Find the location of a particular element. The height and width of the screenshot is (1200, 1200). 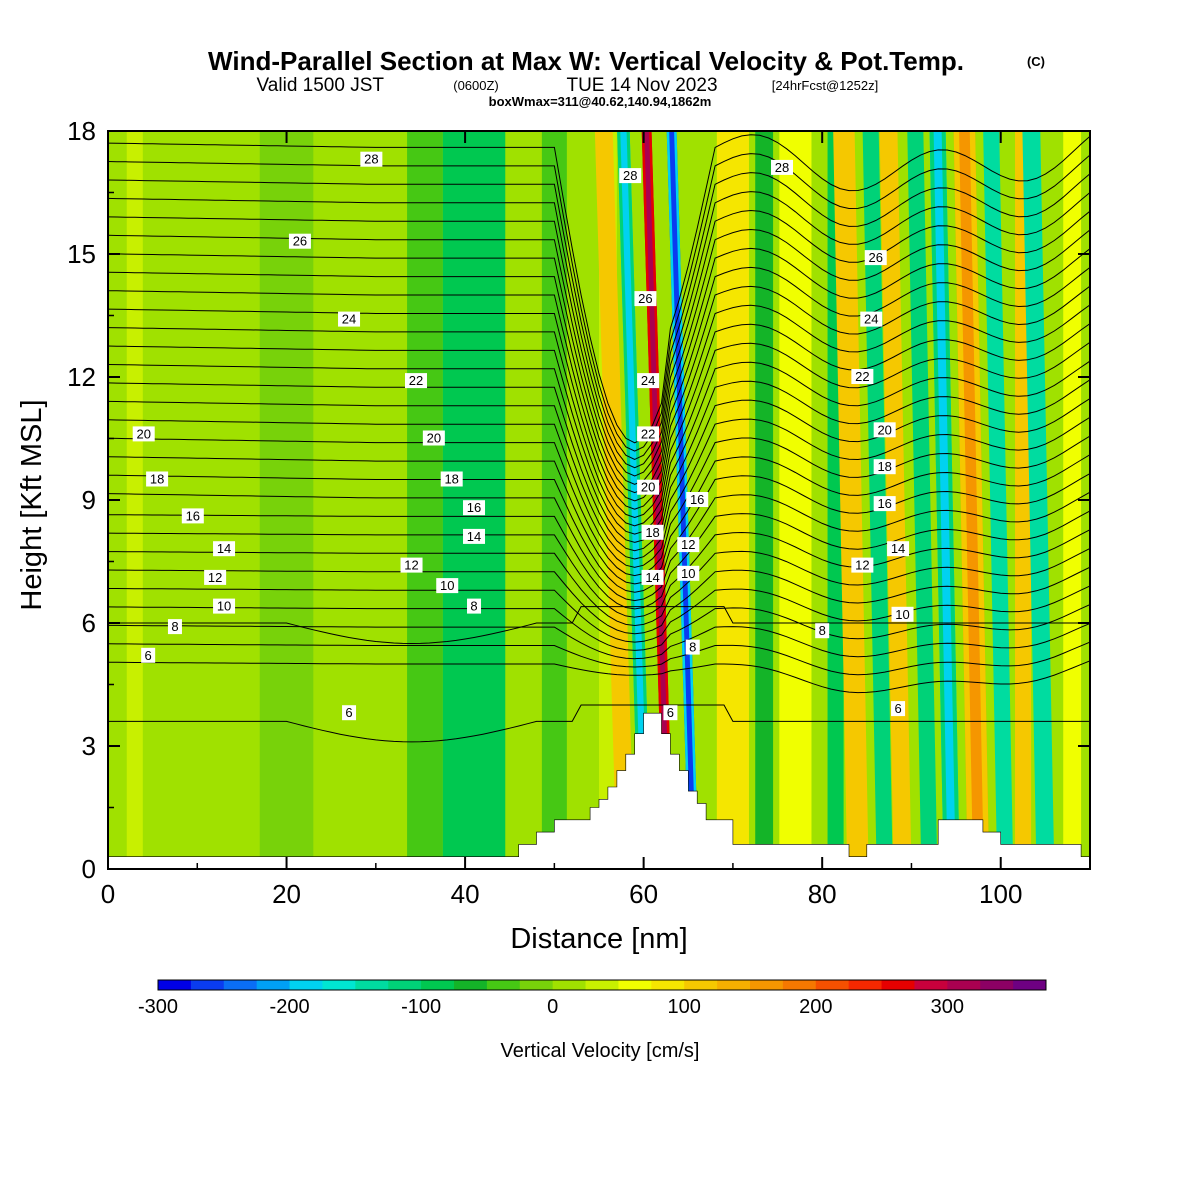

contour-label: 12 is located at coordinates (411, 565).